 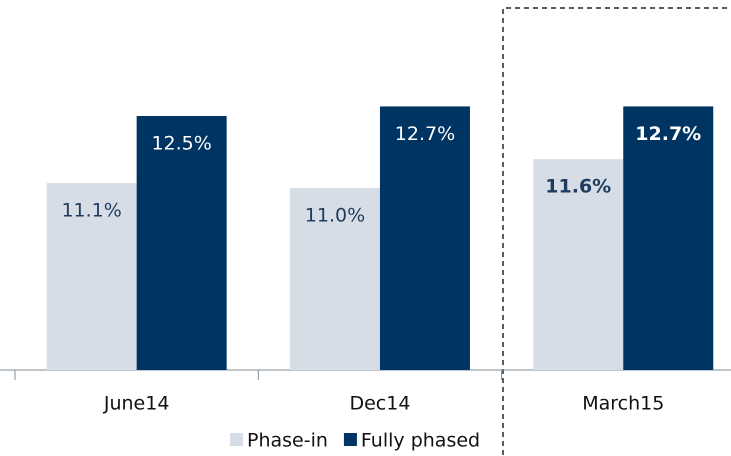 What do you see at coordinates (578, 187) in the screenshot?
I see `value-label: 11.6%` at bounding box center [578, 187].